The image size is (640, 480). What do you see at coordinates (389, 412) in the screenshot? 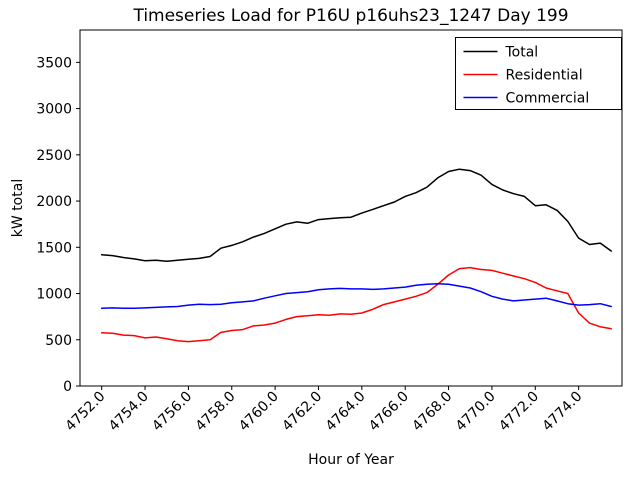
I see `x-tick-label: 4766.0` at bounding box center [389, 412].